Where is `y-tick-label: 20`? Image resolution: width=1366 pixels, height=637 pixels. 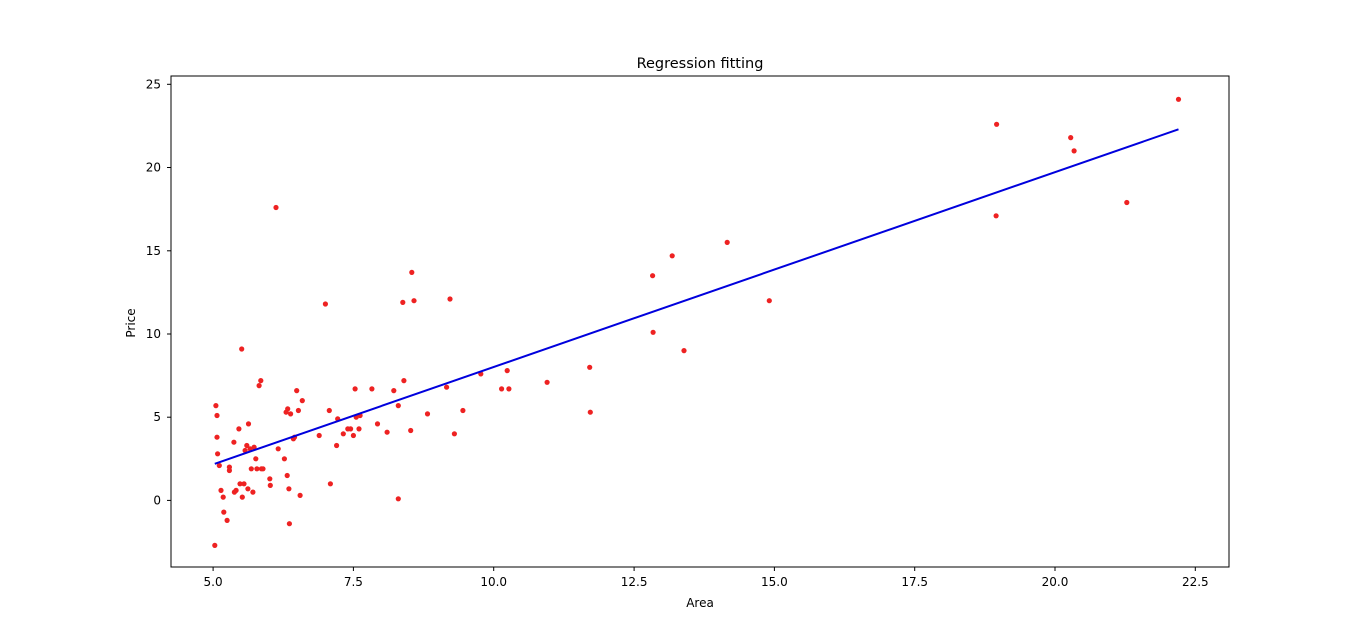 y-tick-label: 20 is located at coordinates (153, 168).